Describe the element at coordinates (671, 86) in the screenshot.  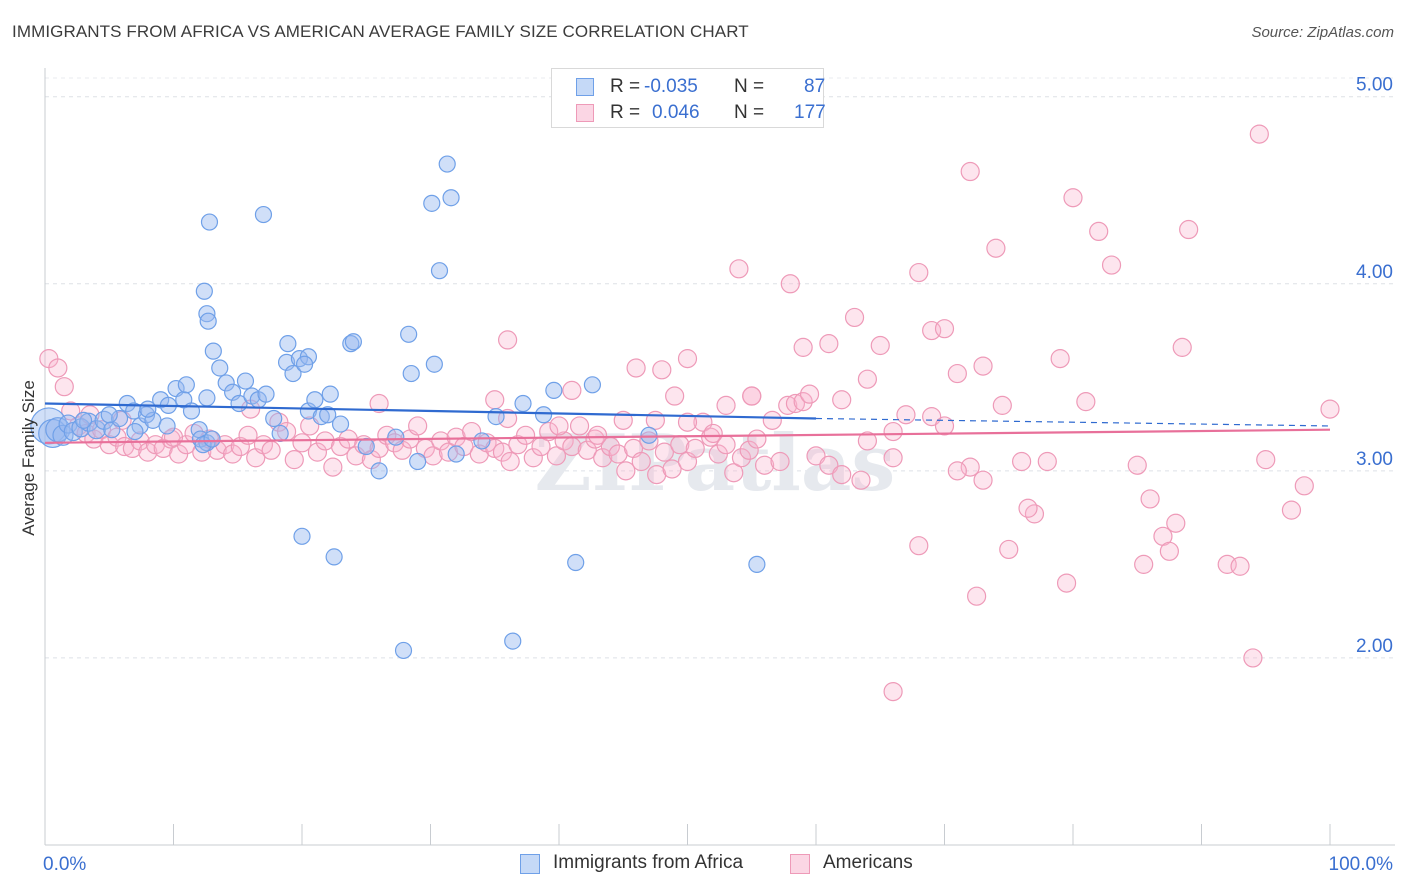
I see `legend-r-value: -0.035` at that location.